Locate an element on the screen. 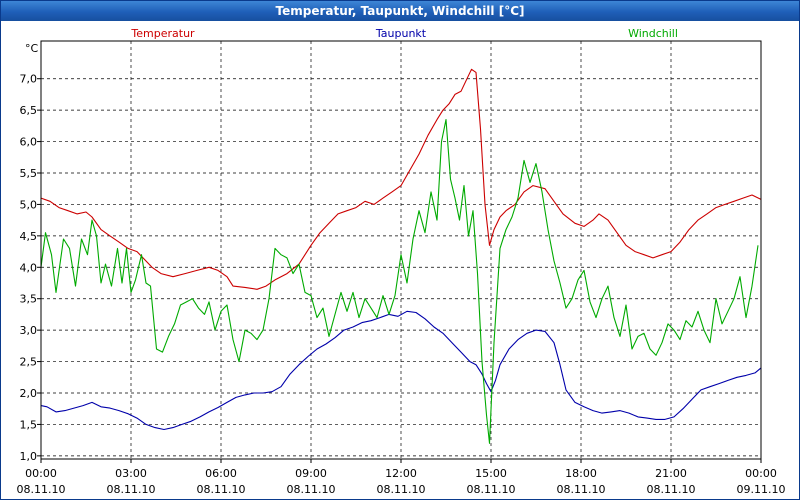 The image size is (800, 500). legend-temperatur: Temperatur is located at coordinates (162, 33).